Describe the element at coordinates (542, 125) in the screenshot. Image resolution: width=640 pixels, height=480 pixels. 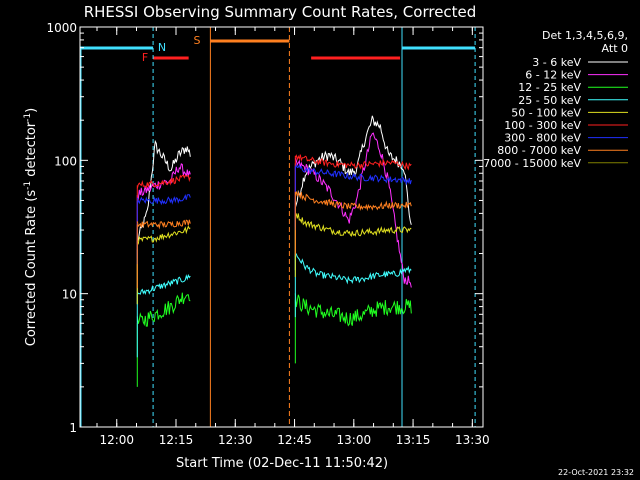
I see `legend-label: 100 - 300 keV` at that location.